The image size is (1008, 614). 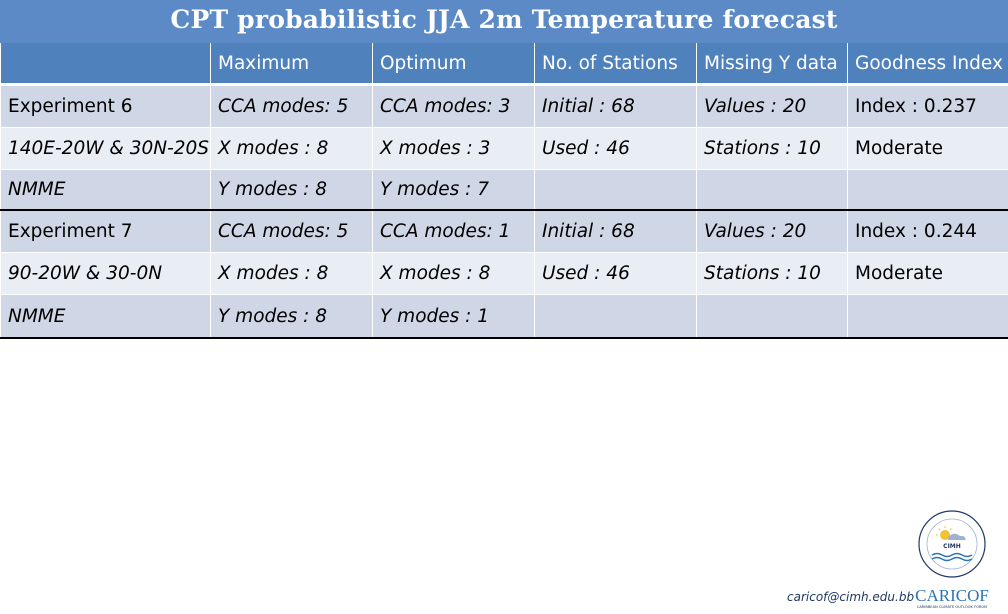 I want to click on header-cell-corner, so click(x=106, y=64).